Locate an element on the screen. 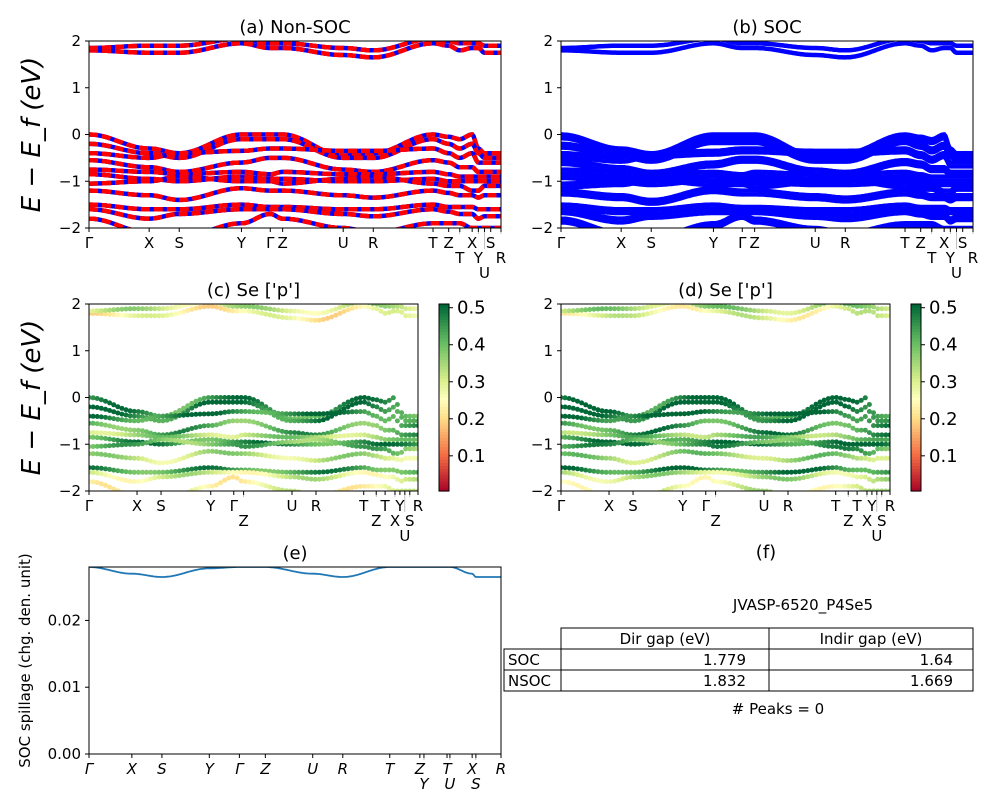 The image size is (1000, 800). colorbar-tick-label: 0.4 is located at coordinates (943, 345).